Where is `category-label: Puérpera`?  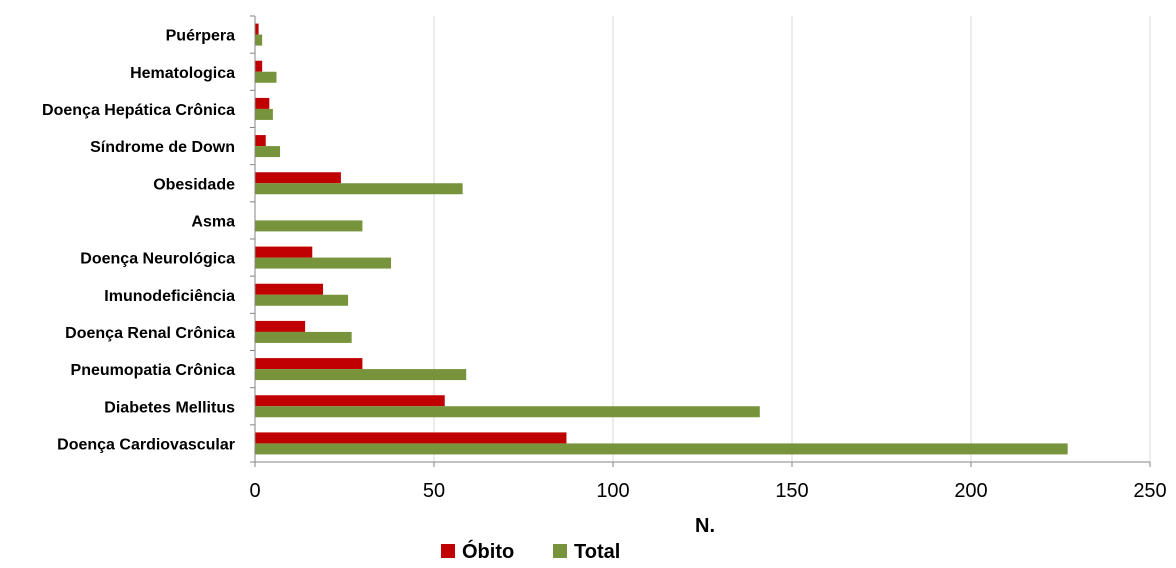
category-label: Puérpera is located at coordinates (200, 36).